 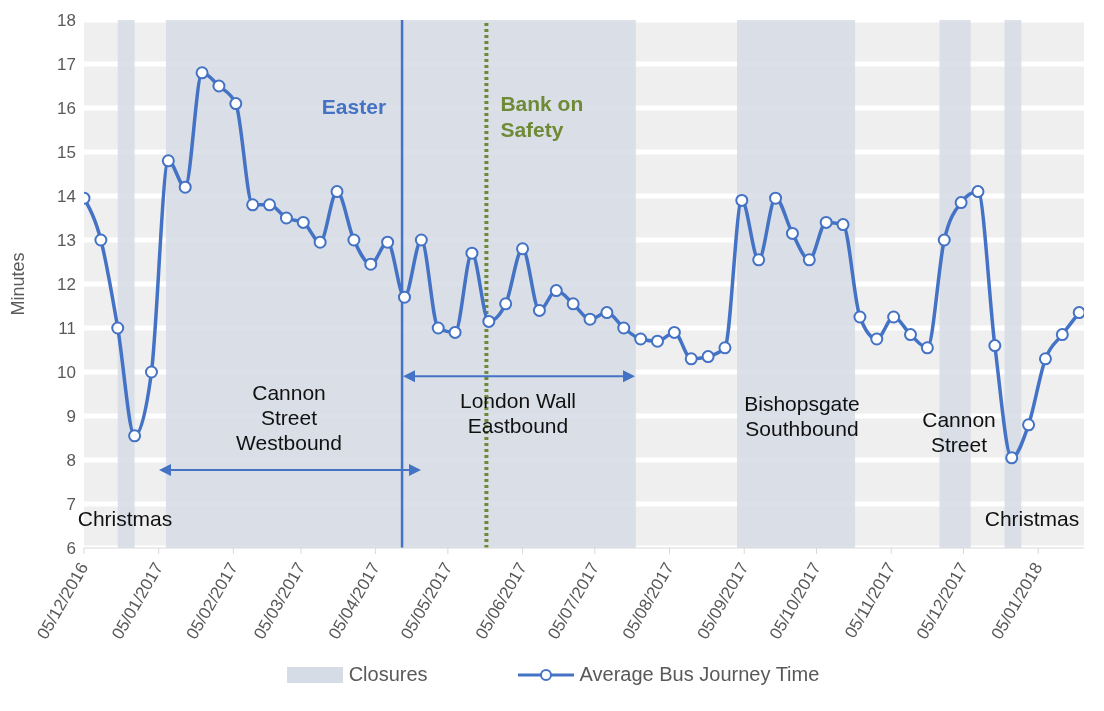 I want to click on y-tick-label: 9, so click(x=71, y=417).